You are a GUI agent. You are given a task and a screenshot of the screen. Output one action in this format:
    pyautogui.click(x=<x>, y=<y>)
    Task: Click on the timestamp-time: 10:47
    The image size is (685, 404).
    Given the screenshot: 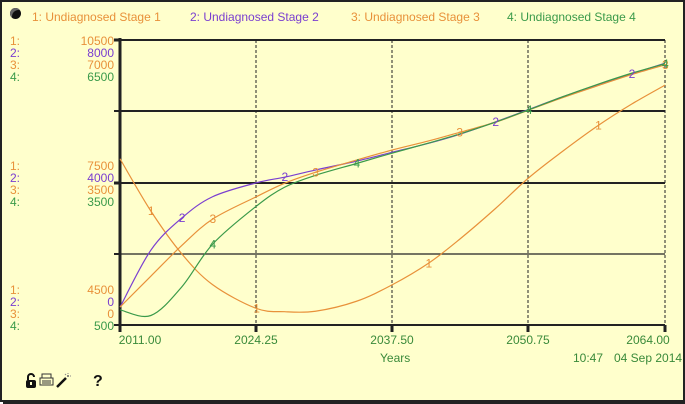 What is the action you would take?
    pyautogui.click(x=588, y=358)
    